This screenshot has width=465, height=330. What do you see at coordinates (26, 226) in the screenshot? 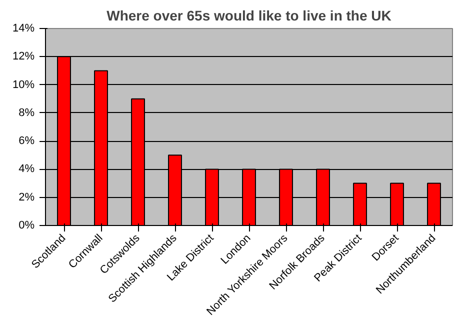
I see `y-tick-label: 0%` at bounding box center [26, 226].